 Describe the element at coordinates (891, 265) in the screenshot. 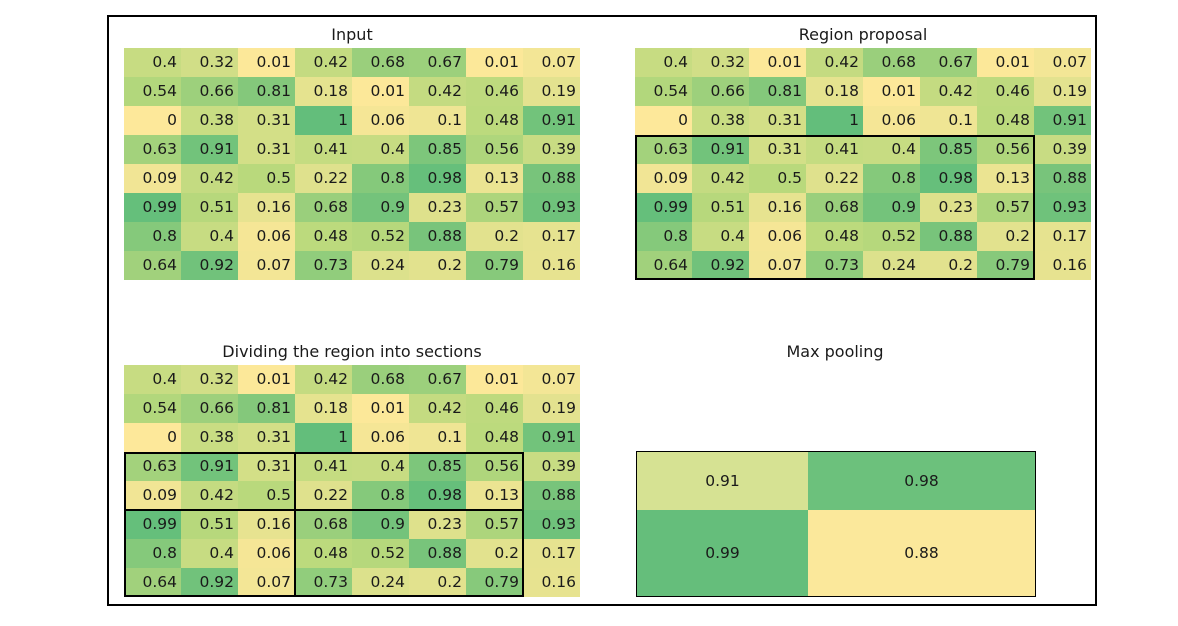

I see `matrix-cell: 0.24` at that location.